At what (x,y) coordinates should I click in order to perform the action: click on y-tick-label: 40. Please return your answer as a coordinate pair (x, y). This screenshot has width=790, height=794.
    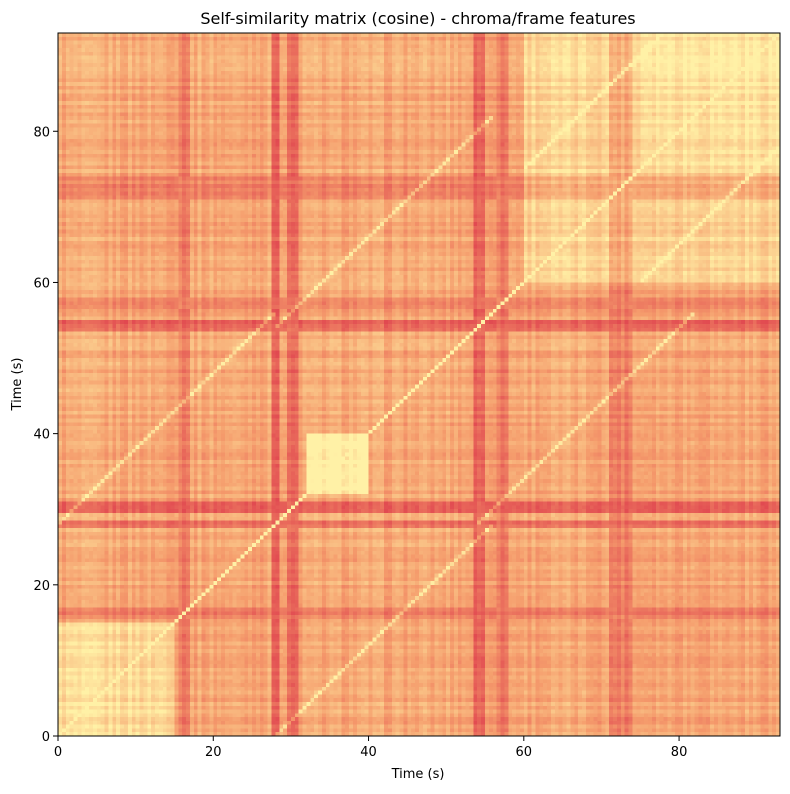
    Looking at the image, I should click on (41, 435).